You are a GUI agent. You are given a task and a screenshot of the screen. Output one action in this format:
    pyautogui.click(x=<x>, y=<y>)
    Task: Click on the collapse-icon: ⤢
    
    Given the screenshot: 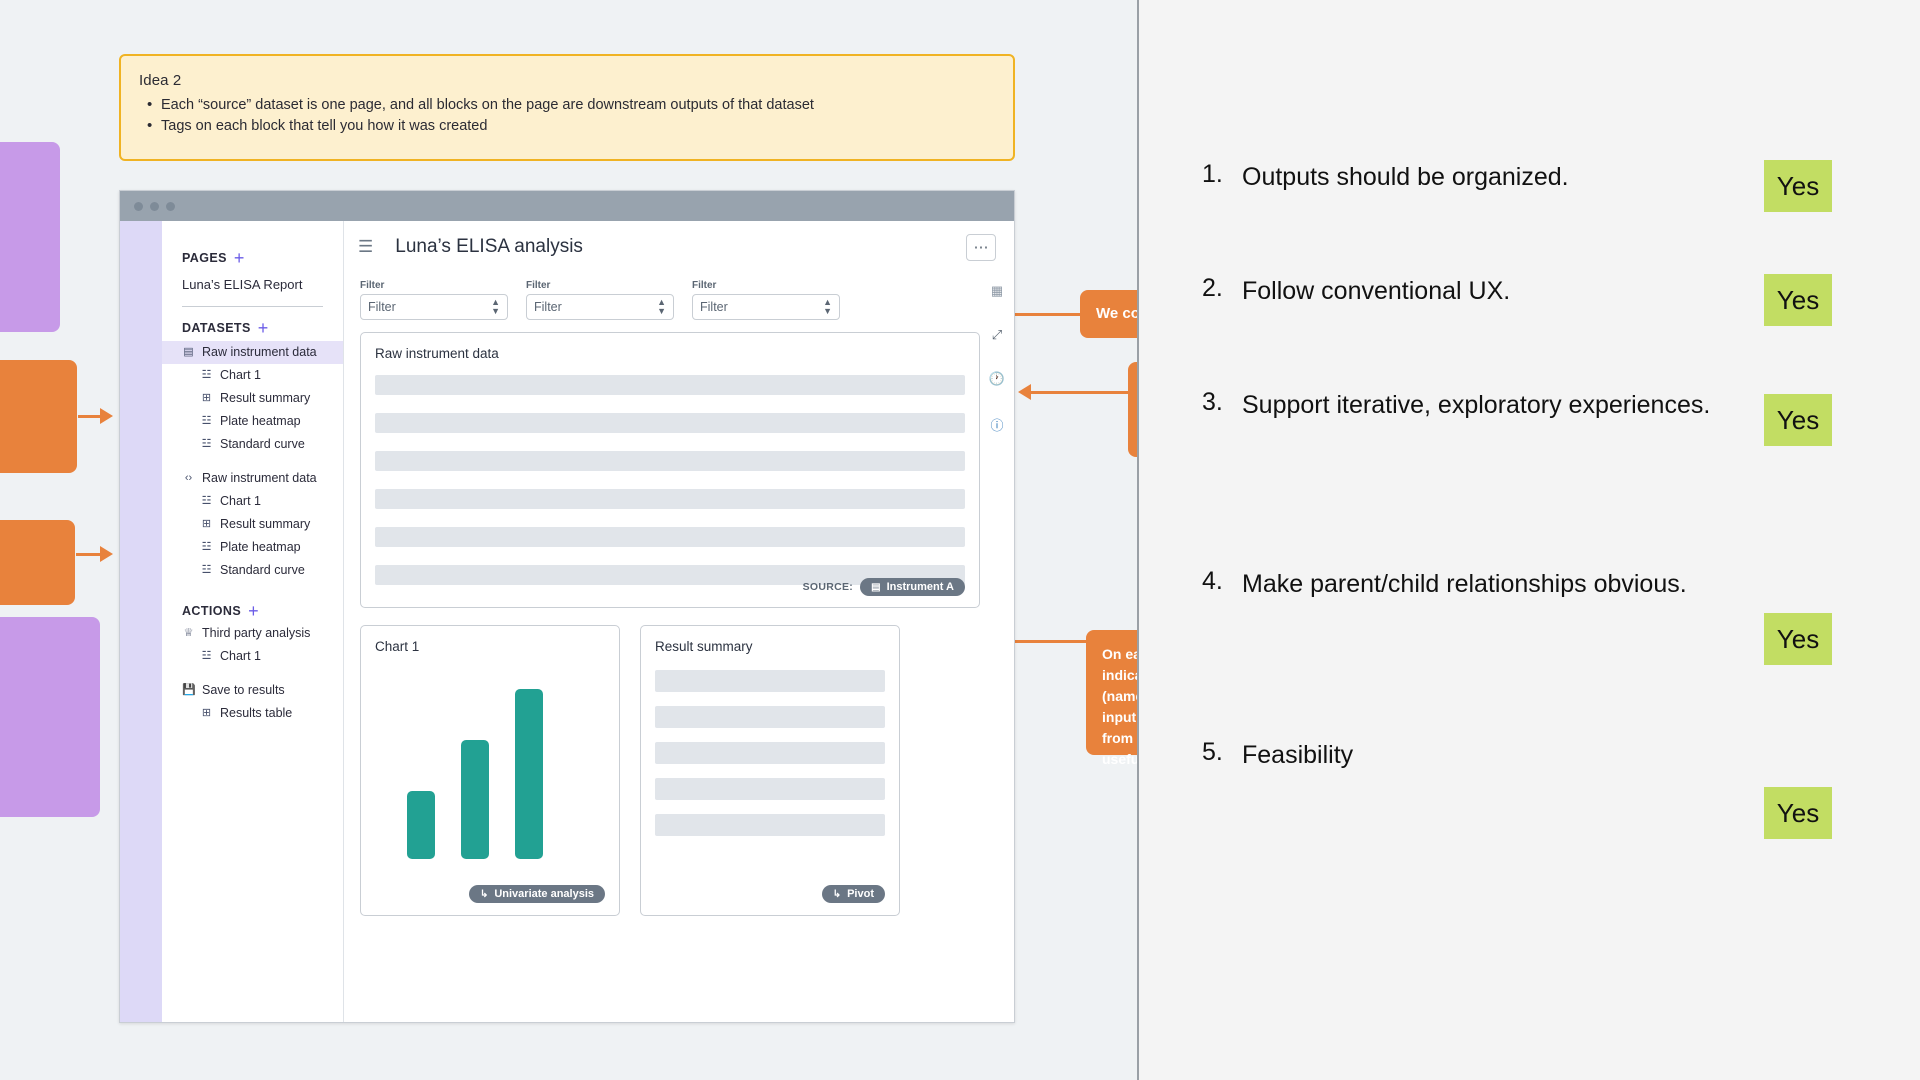 What is the action you would take?
    pyautogui.click(x=997, y=334)
    